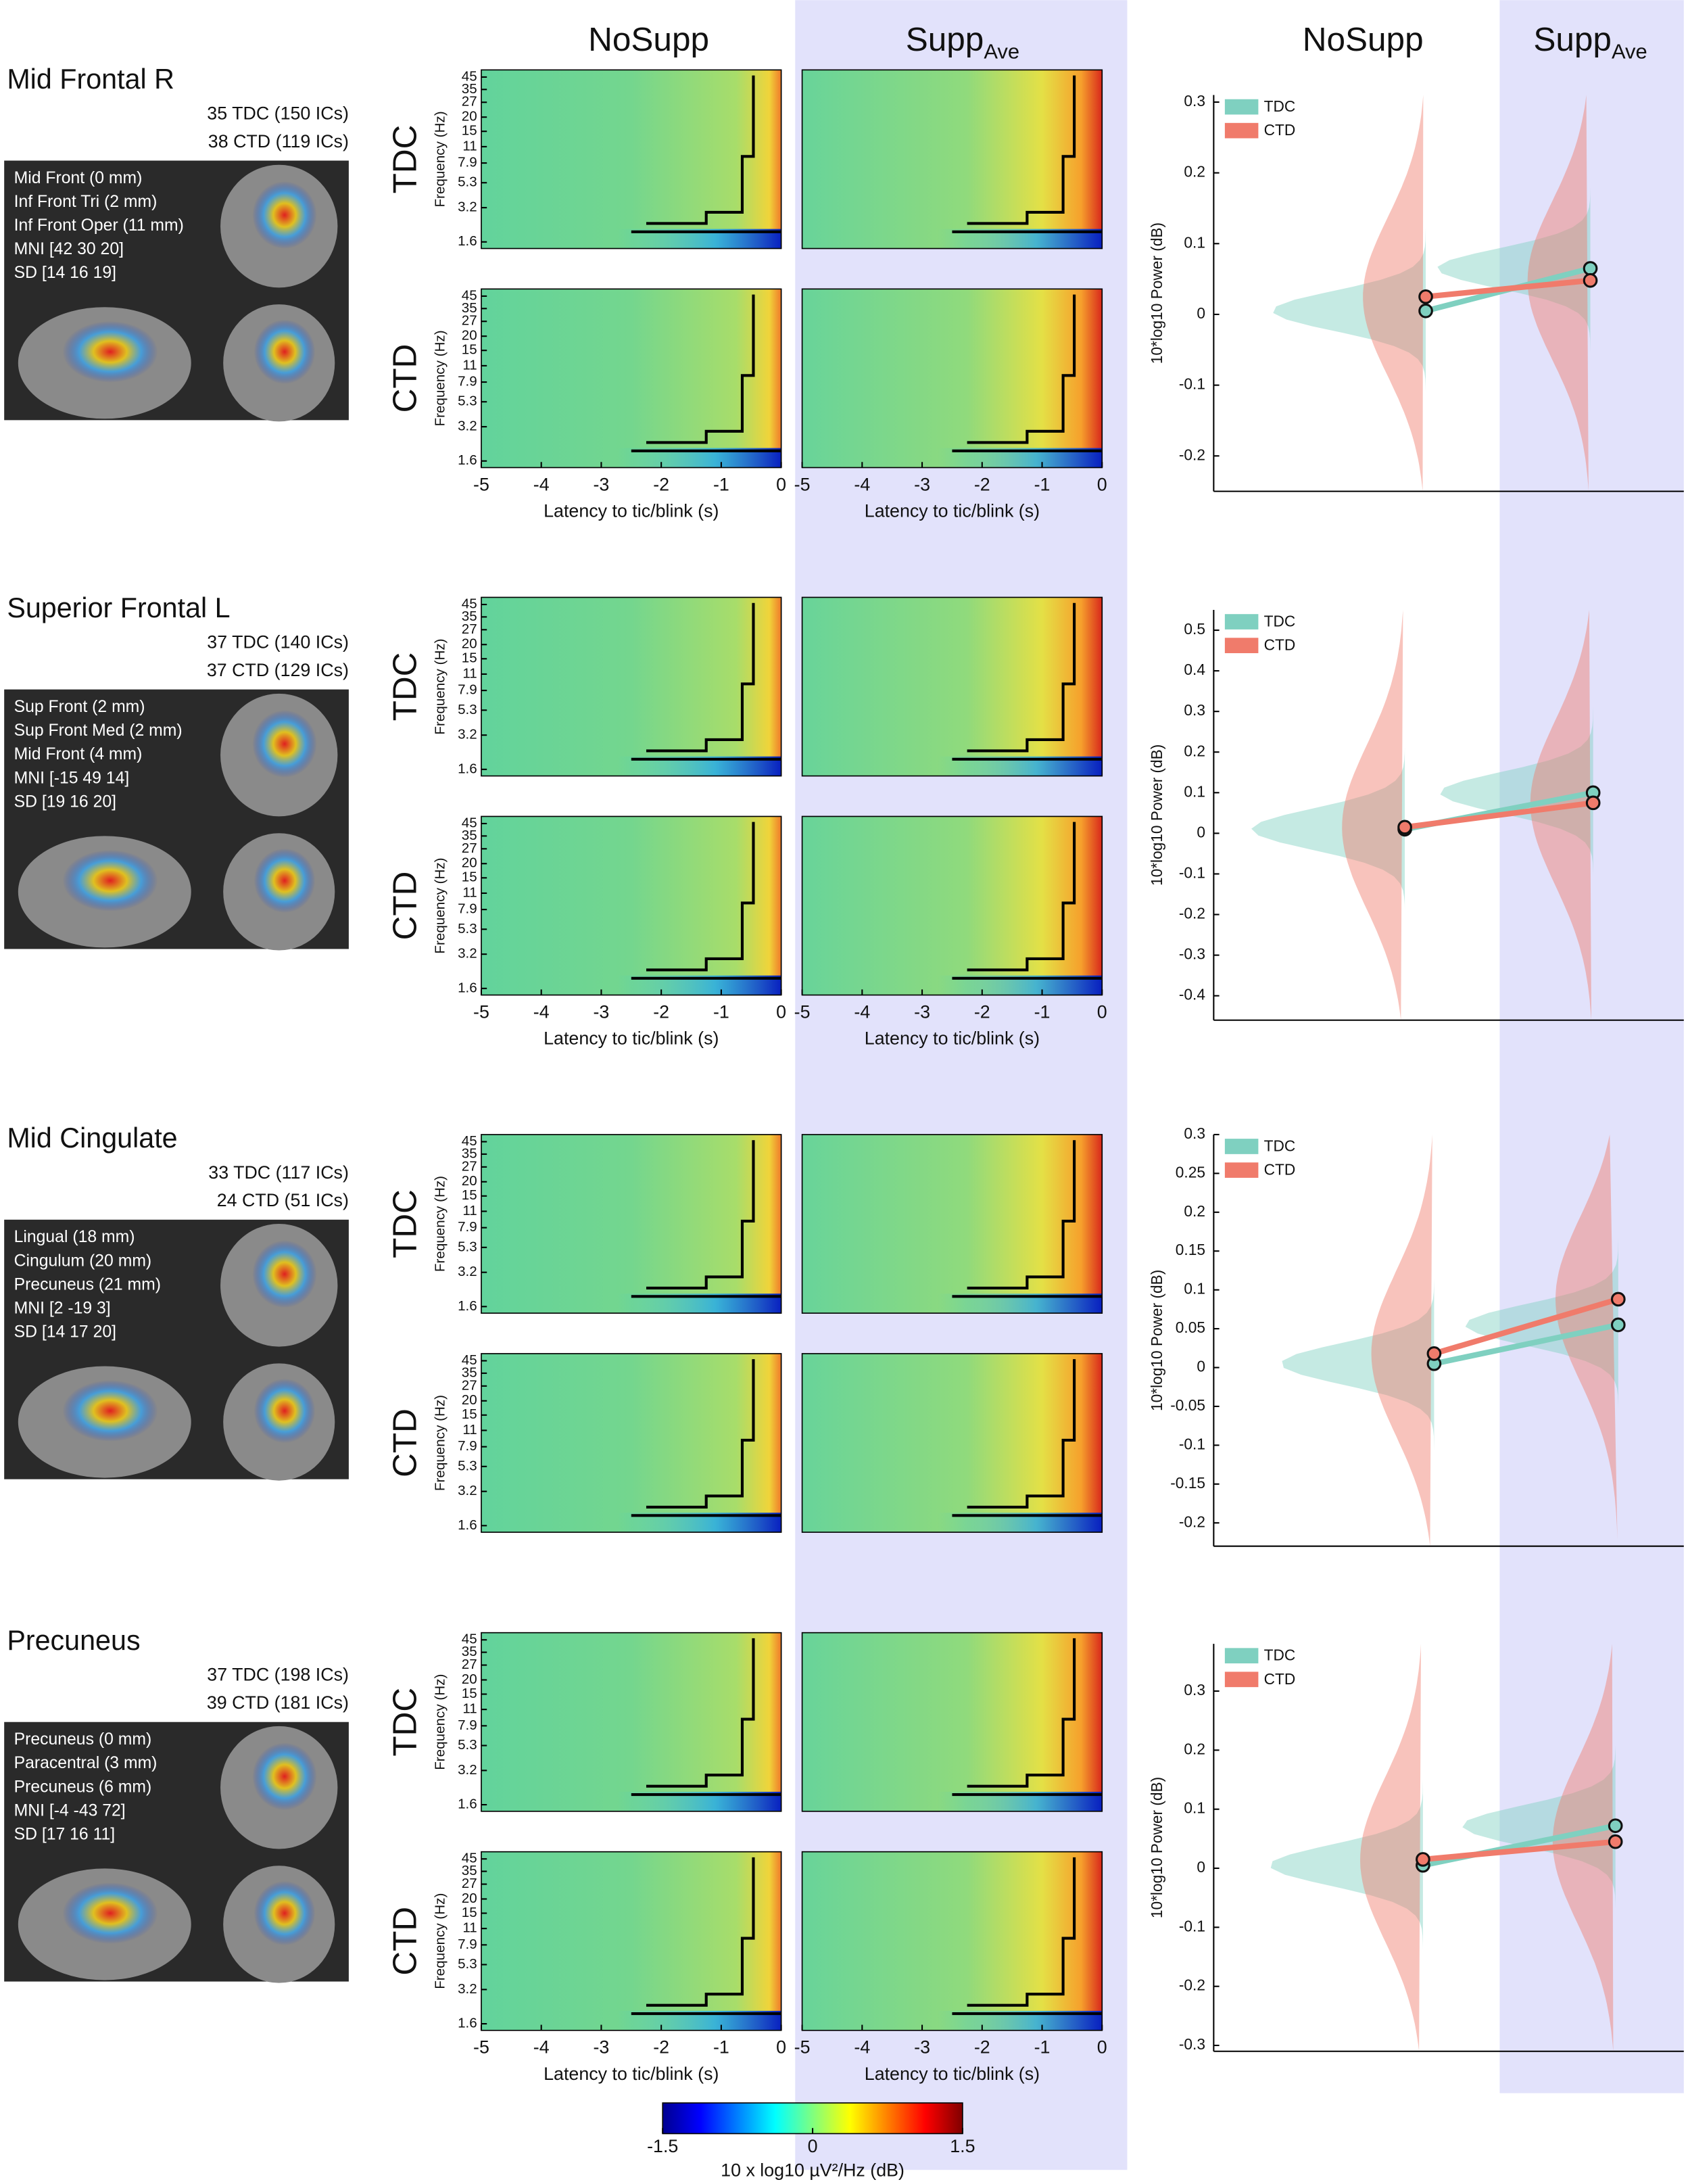 This screenshot has width=1688, height=2184. What do you see at coordinates (1629, 52) in the screenshot?
I see `header-sub: Ave` at bounding box center [1629, 52].